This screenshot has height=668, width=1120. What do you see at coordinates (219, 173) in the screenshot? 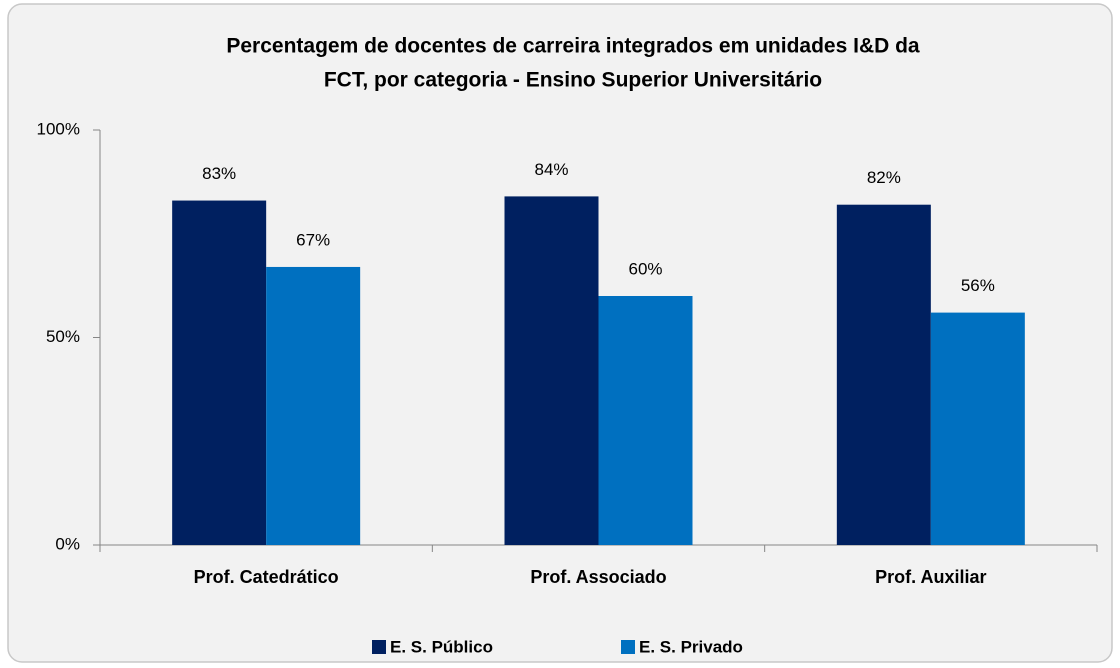
I see `data-label: 83%` at bounding box center [219, 173].